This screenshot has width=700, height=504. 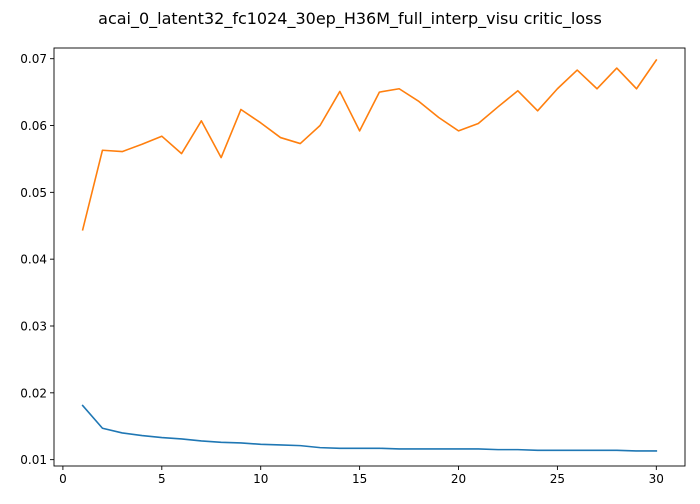 I want to click on y-tick-label: 0.02, so click(x=33, y=393).